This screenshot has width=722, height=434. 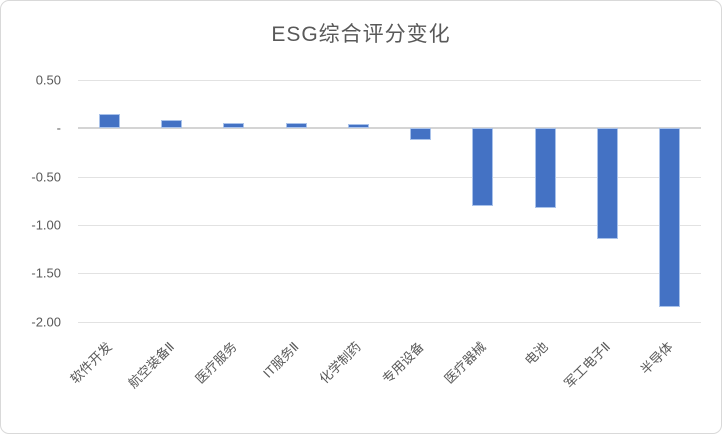 What do you see at coordinates (46, 225) in the screenshot?
I see `y-tick-label: -1.00` at bounding box center [46, 225].